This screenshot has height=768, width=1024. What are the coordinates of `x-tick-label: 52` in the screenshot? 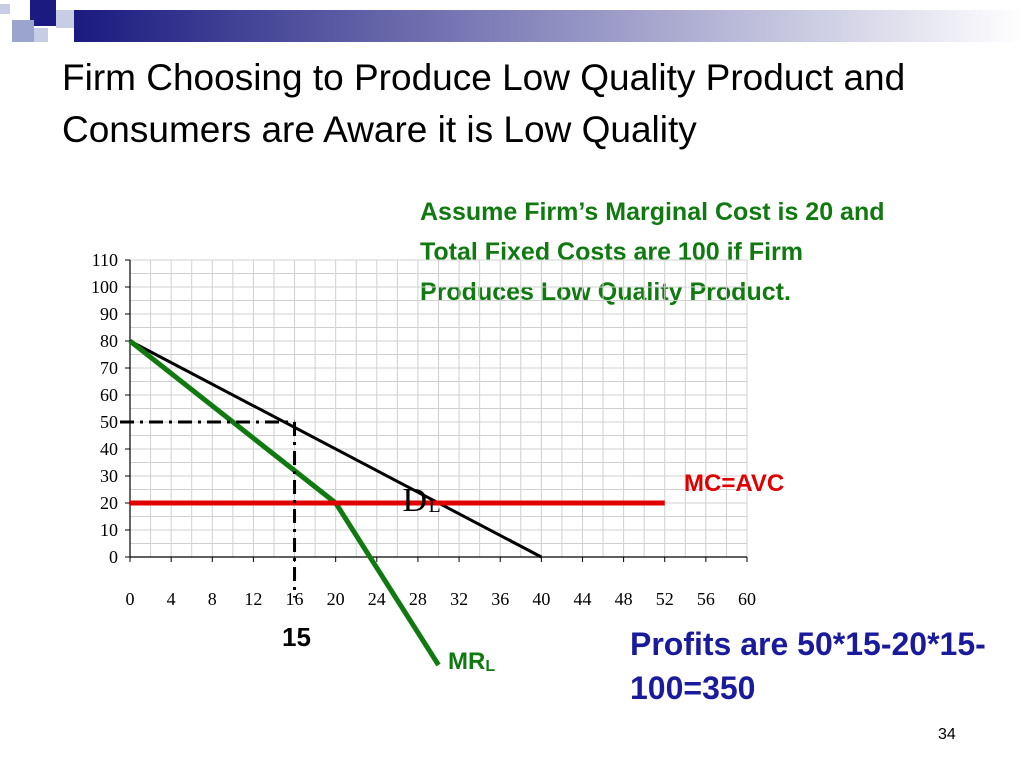 It's located at (665, 599).